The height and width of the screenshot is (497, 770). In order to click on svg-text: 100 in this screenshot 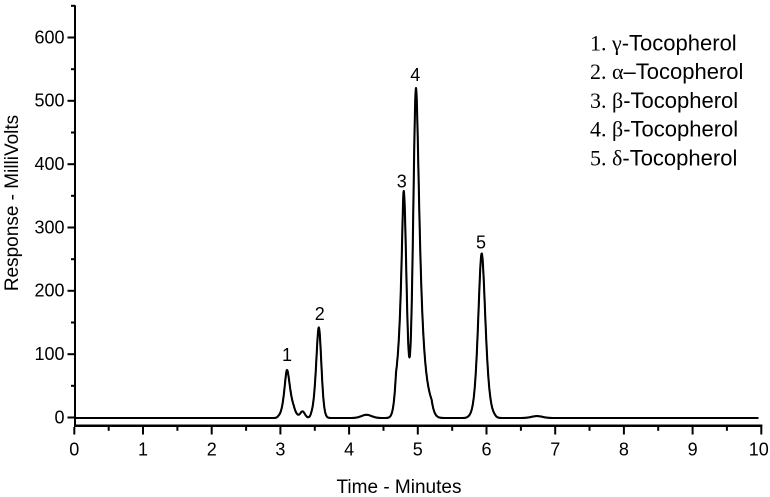, I will do `click(49, 354)`.